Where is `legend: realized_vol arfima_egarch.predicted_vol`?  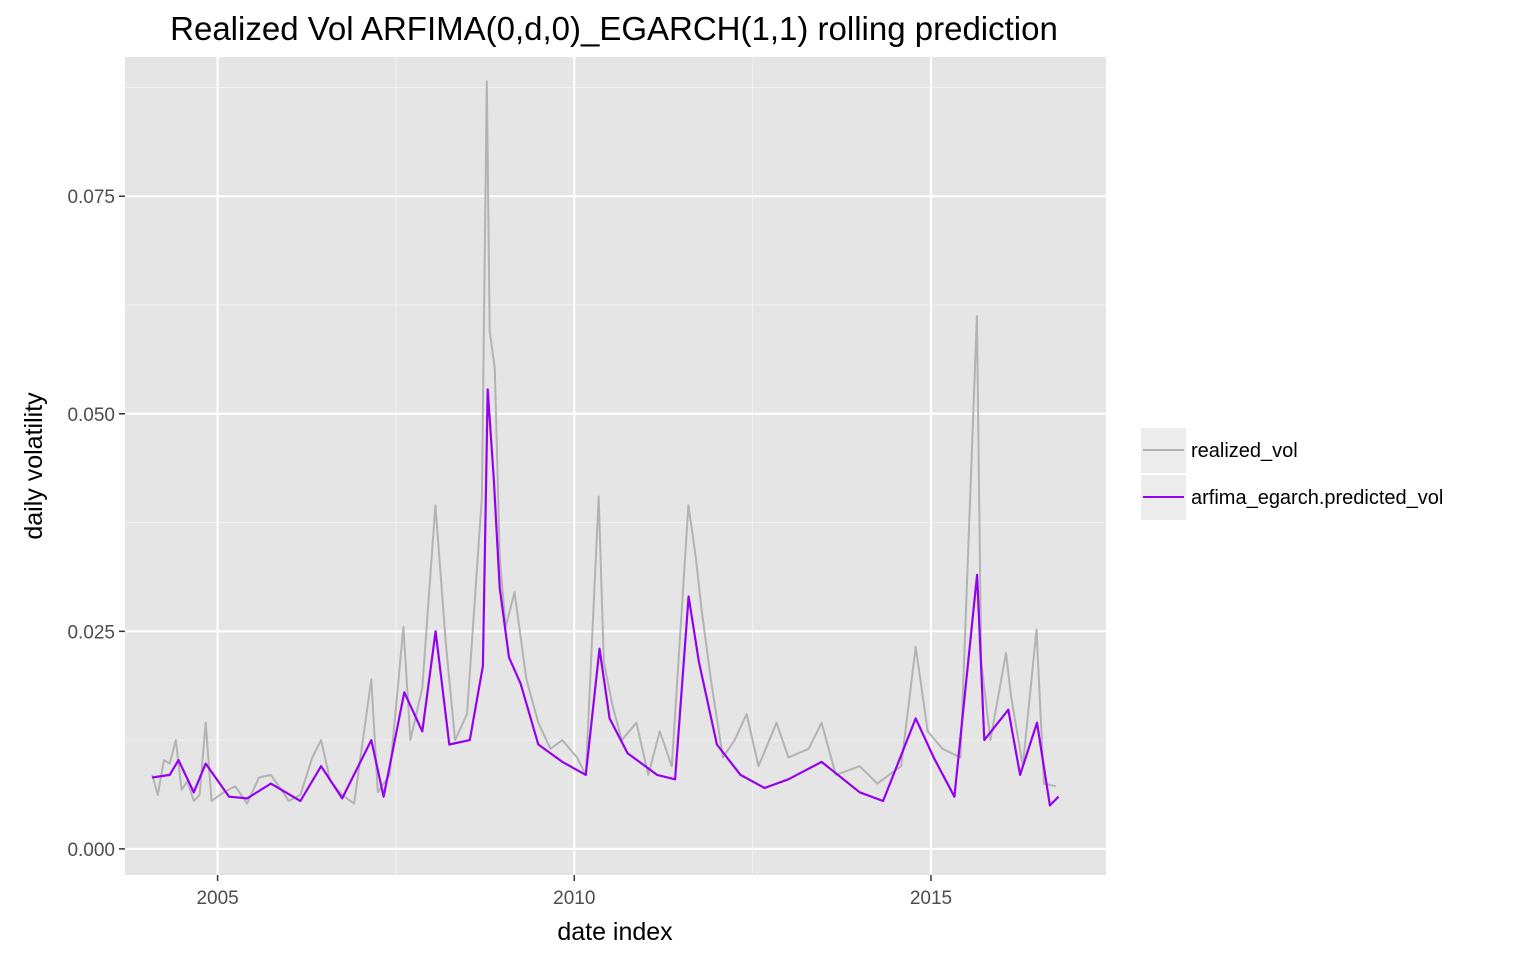
legend: realized_vol arfima_egarch.predicted_vol is located at coordinates (1292, 474).